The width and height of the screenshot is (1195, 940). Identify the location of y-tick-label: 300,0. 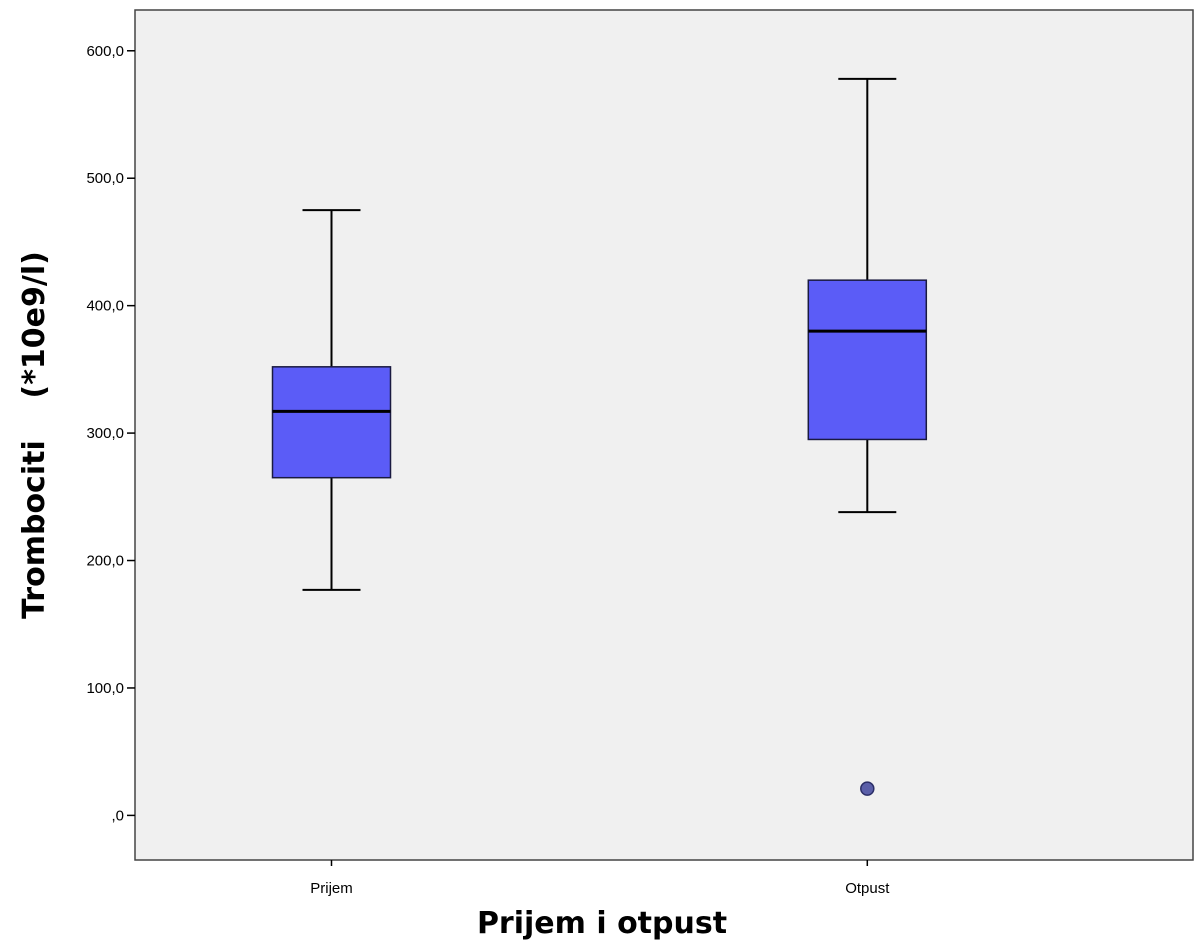
(105, 433).